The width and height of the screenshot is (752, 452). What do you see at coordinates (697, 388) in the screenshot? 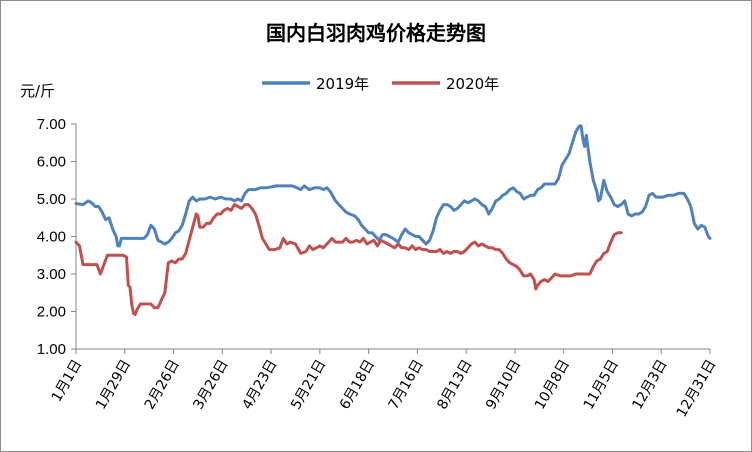
I see `x-tick-label: 12月31日` at bounding box center [697, 388].